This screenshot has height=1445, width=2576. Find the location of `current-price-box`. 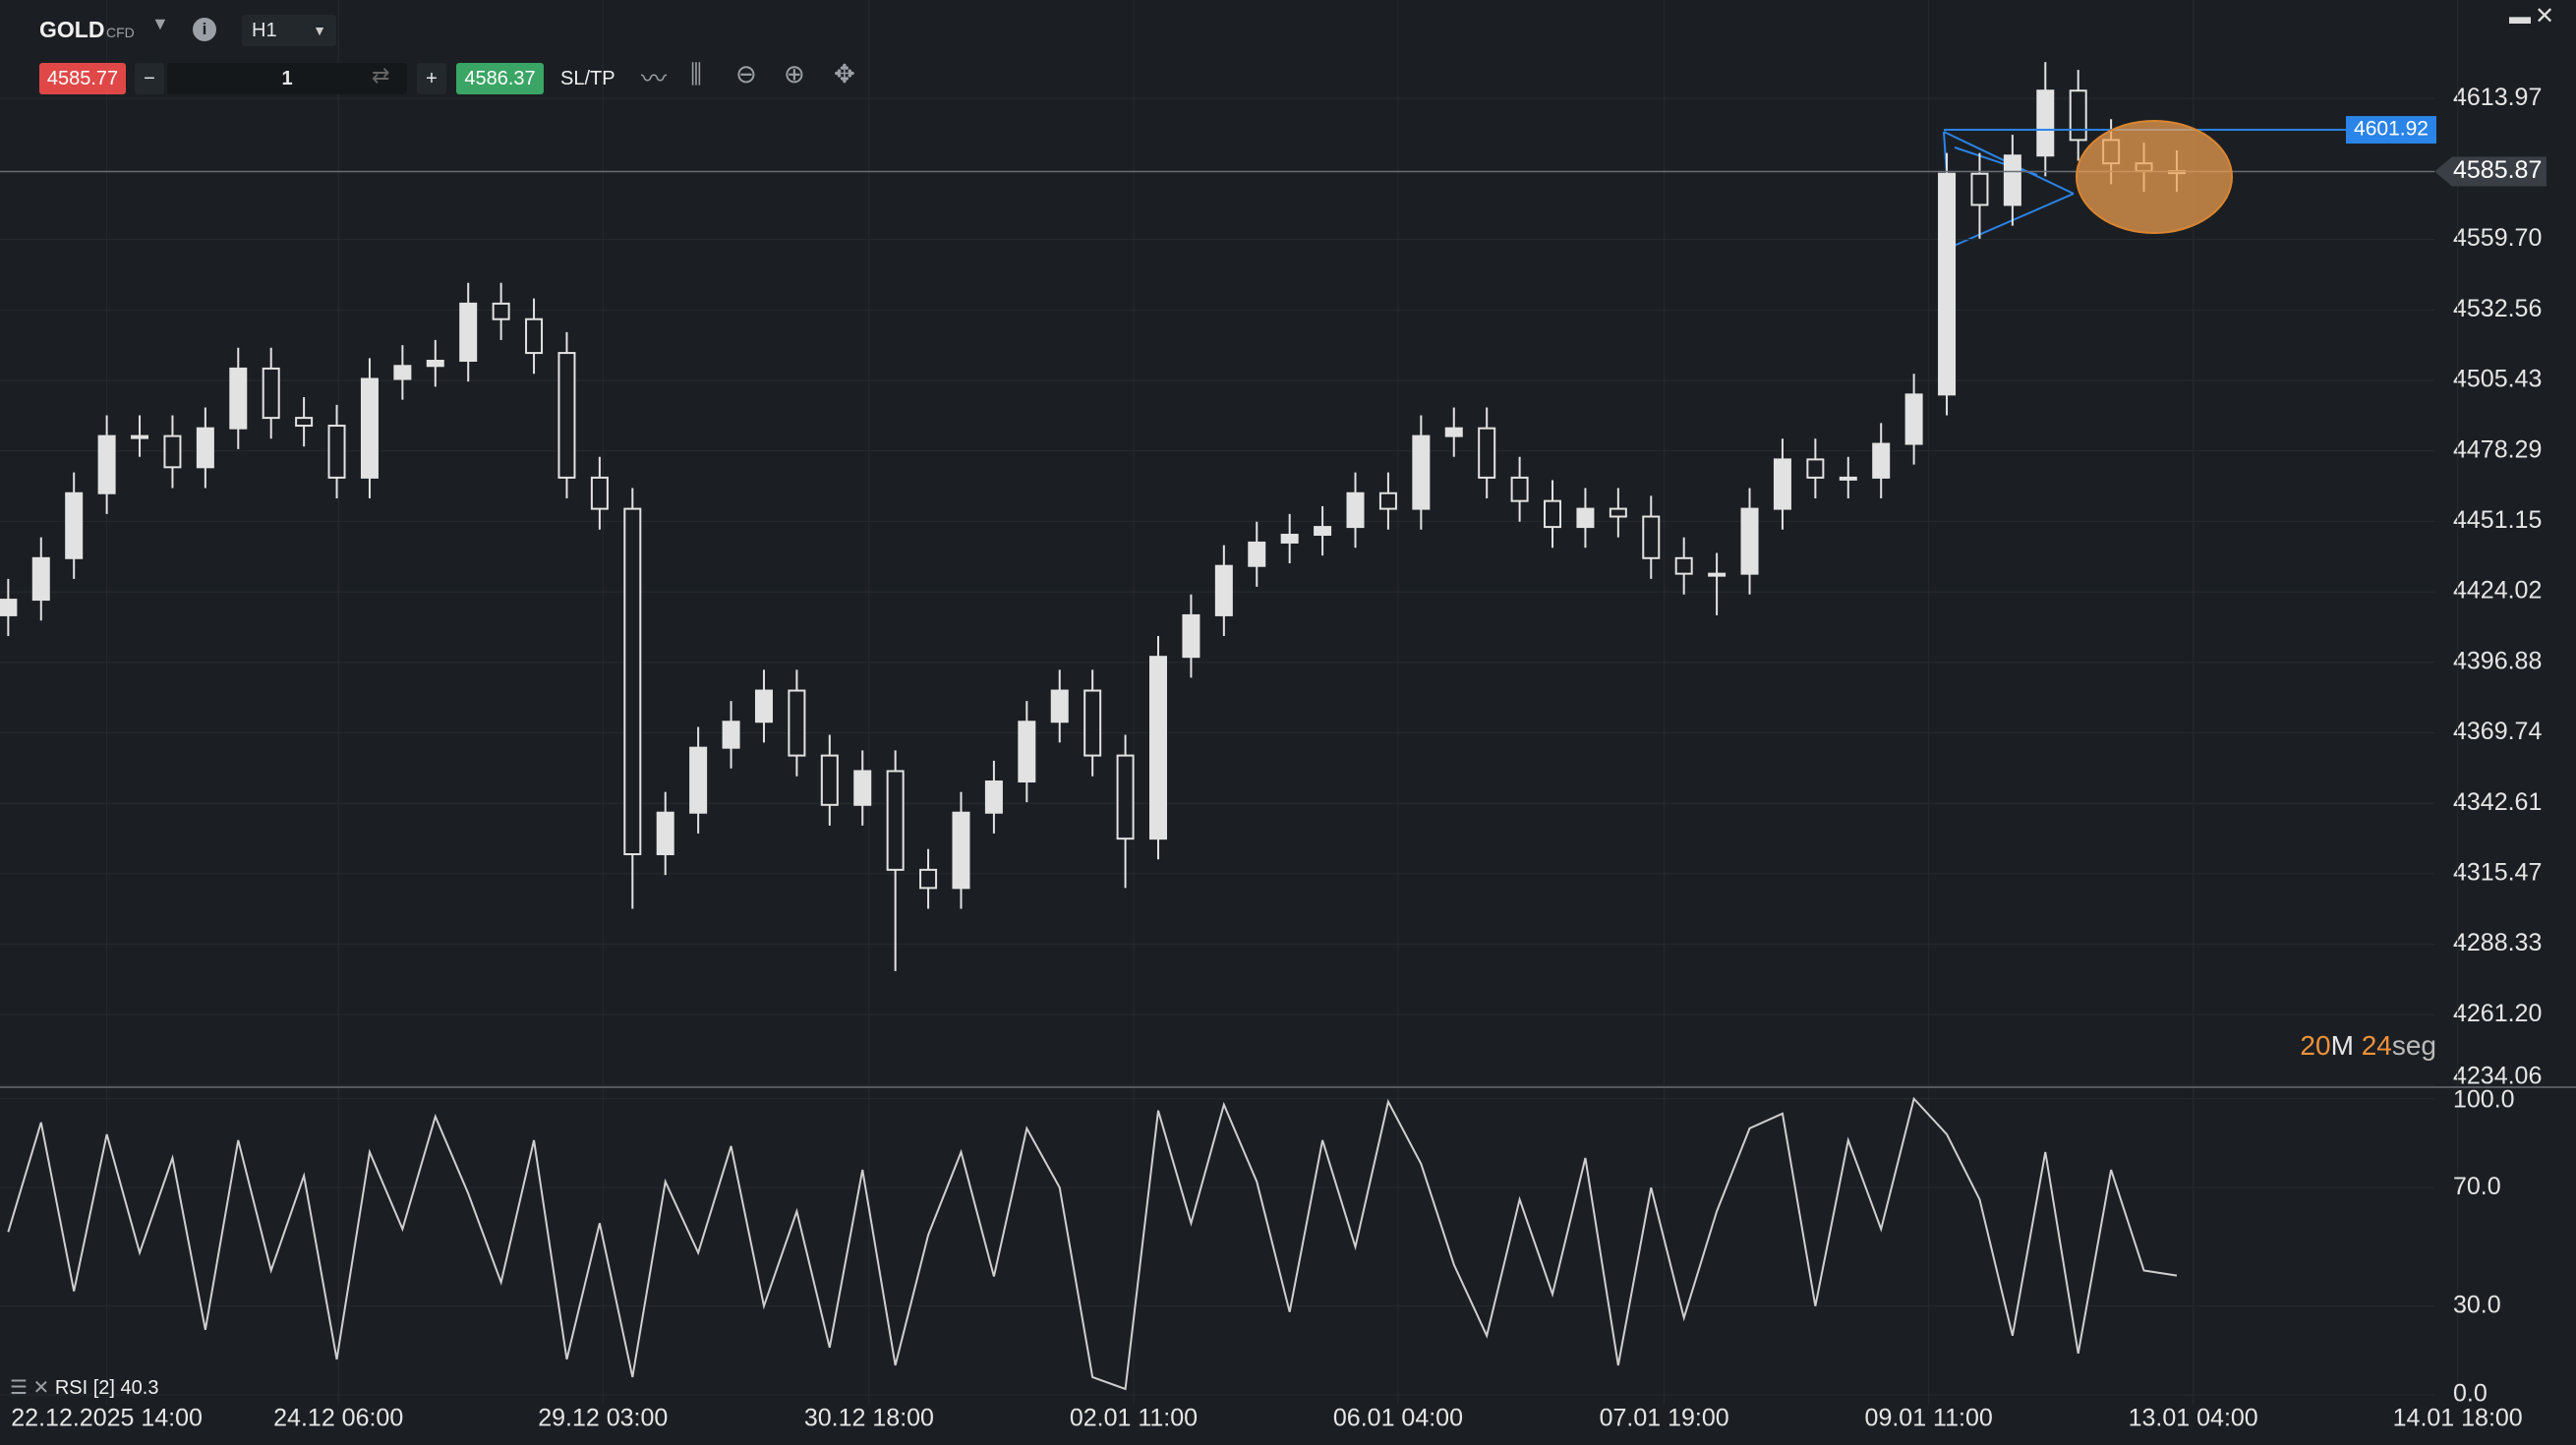

current-price-box is located at coordinates (2490, 171).